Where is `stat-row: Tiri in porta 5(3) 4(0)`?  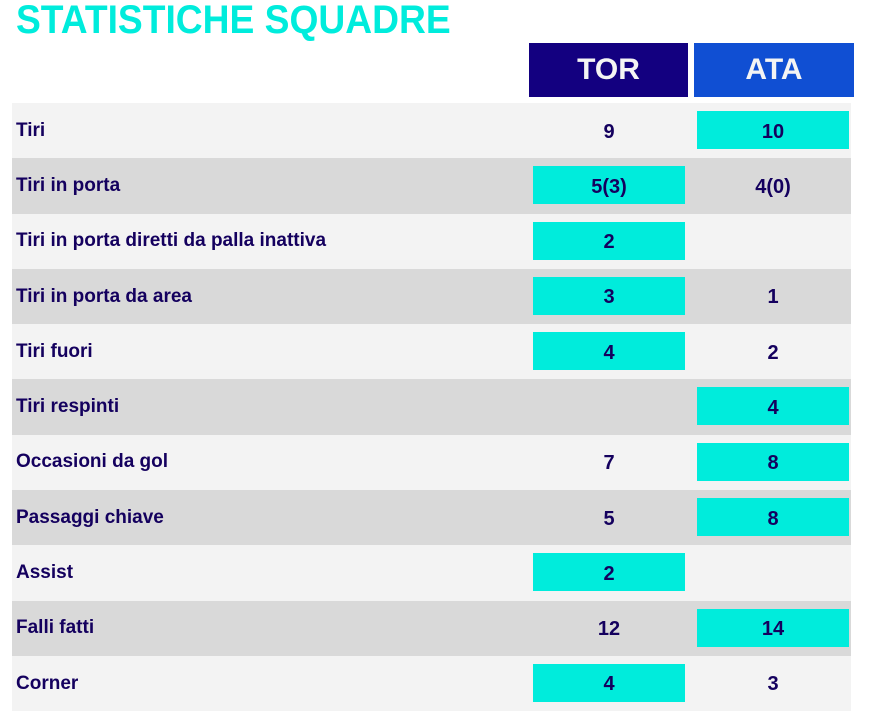
stat-row: Tiri in porta 5(3) 4(0) is located at coordinates (431, 186).